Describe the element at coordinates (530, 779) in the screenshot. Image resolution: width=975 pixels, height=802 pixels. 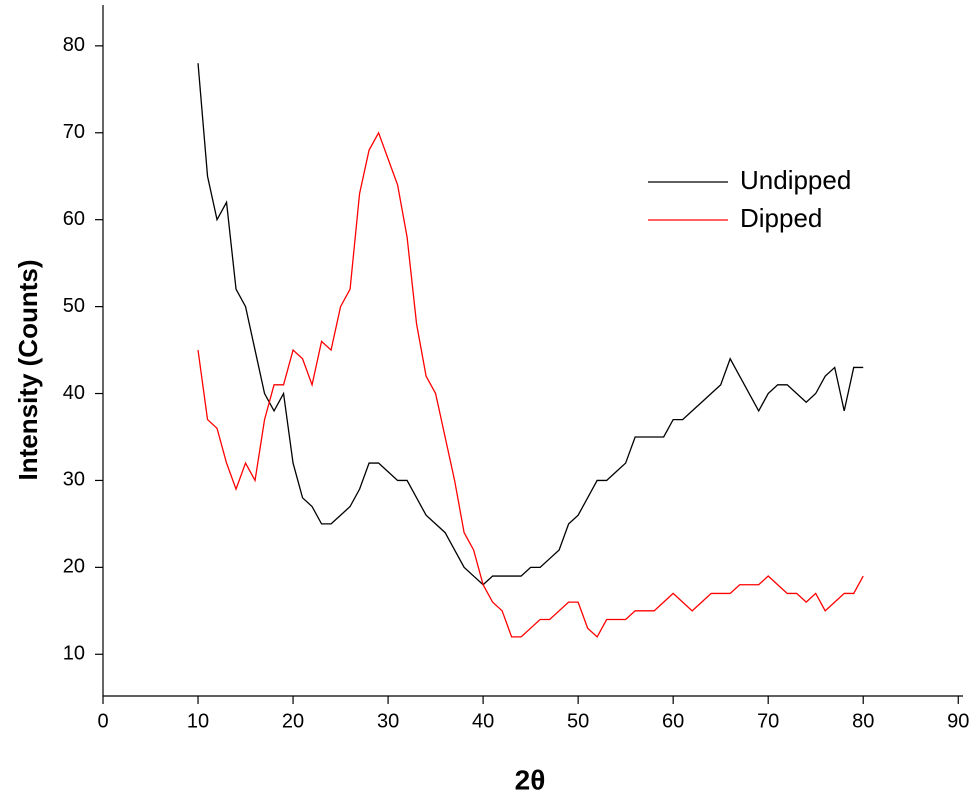
I see `x-axis-label: 2θ` at that location.